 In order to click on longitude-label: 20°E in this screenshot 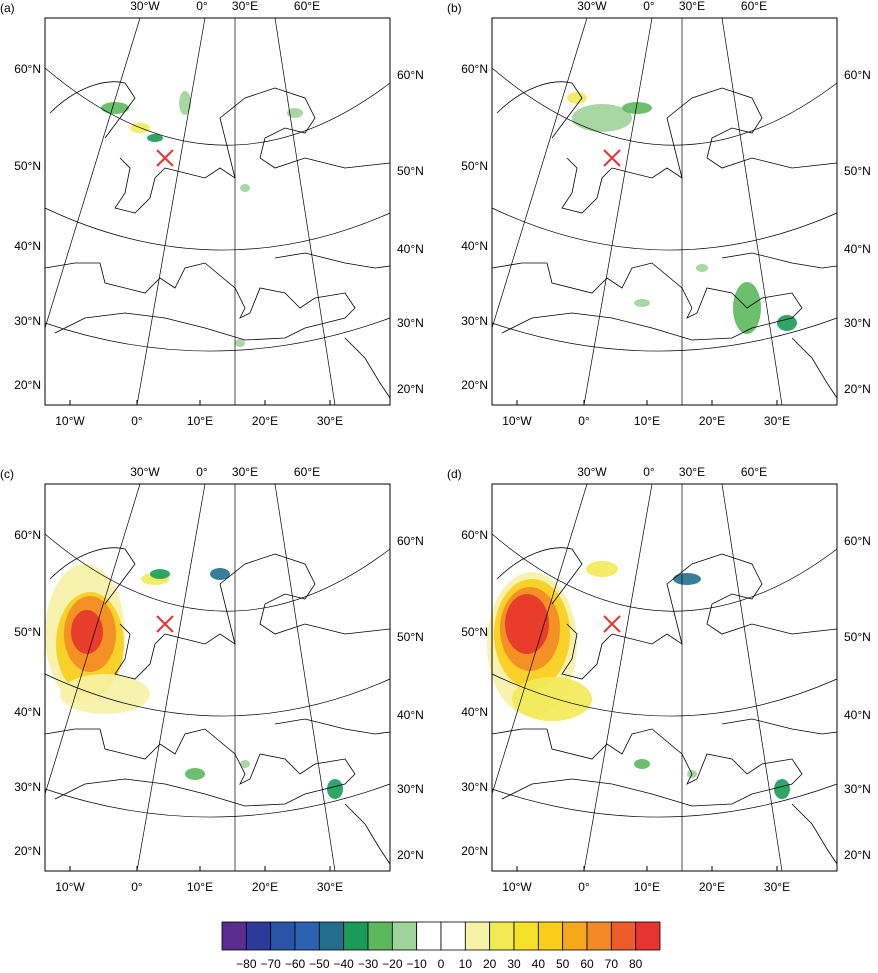, I will do `click(712, 887)`.